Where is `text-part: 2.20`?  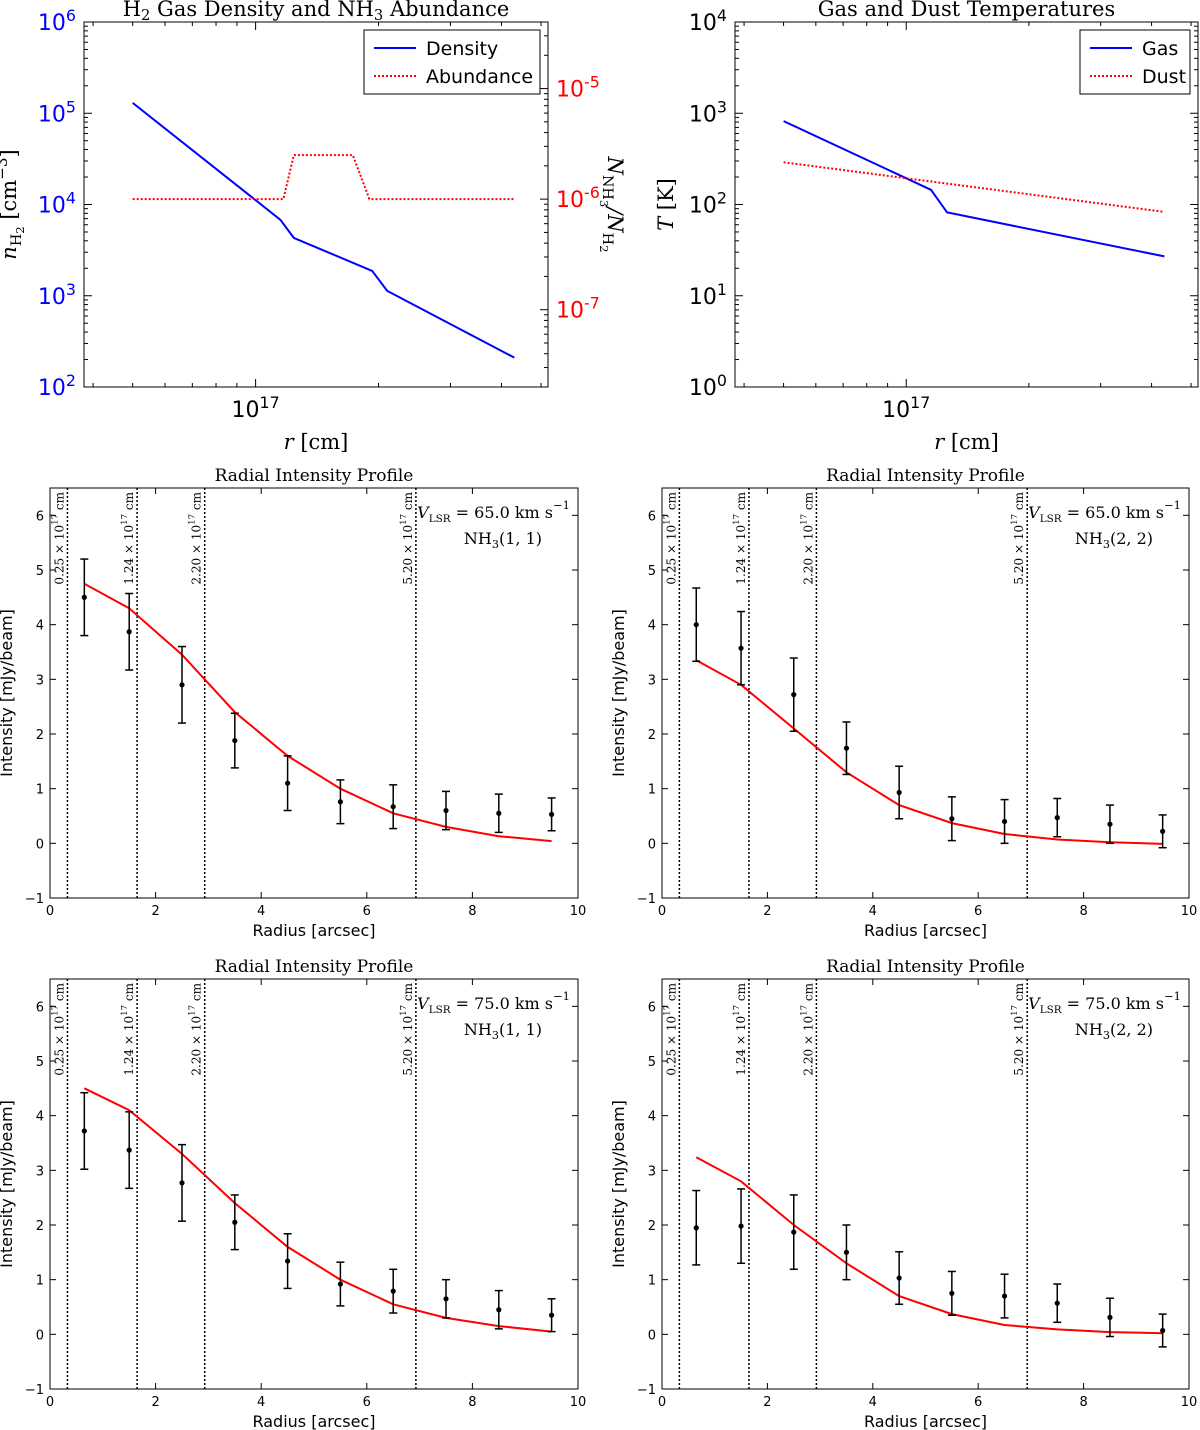
text-part: 2.20 is located at coordinates (808, 1062).